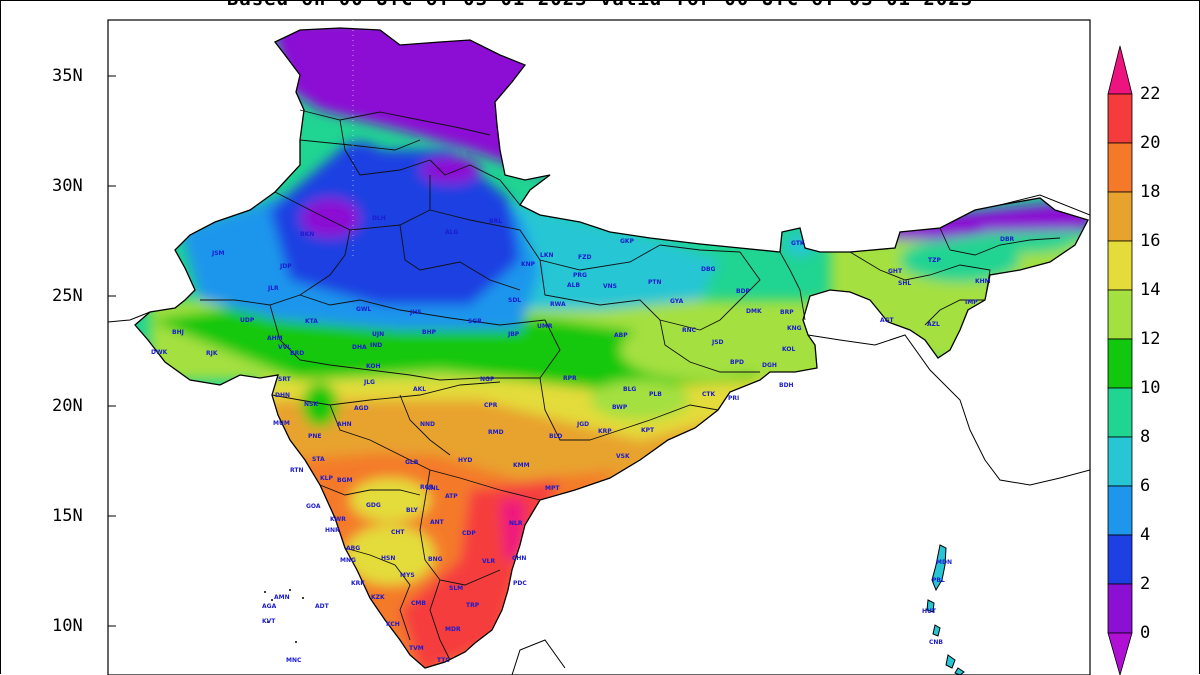 The width and height of the screenshot is (1200, 675). What do you see at coordinates (933, 324) in the screenshot?
I see `station-label: AZL` at bounding box center [933, 324].